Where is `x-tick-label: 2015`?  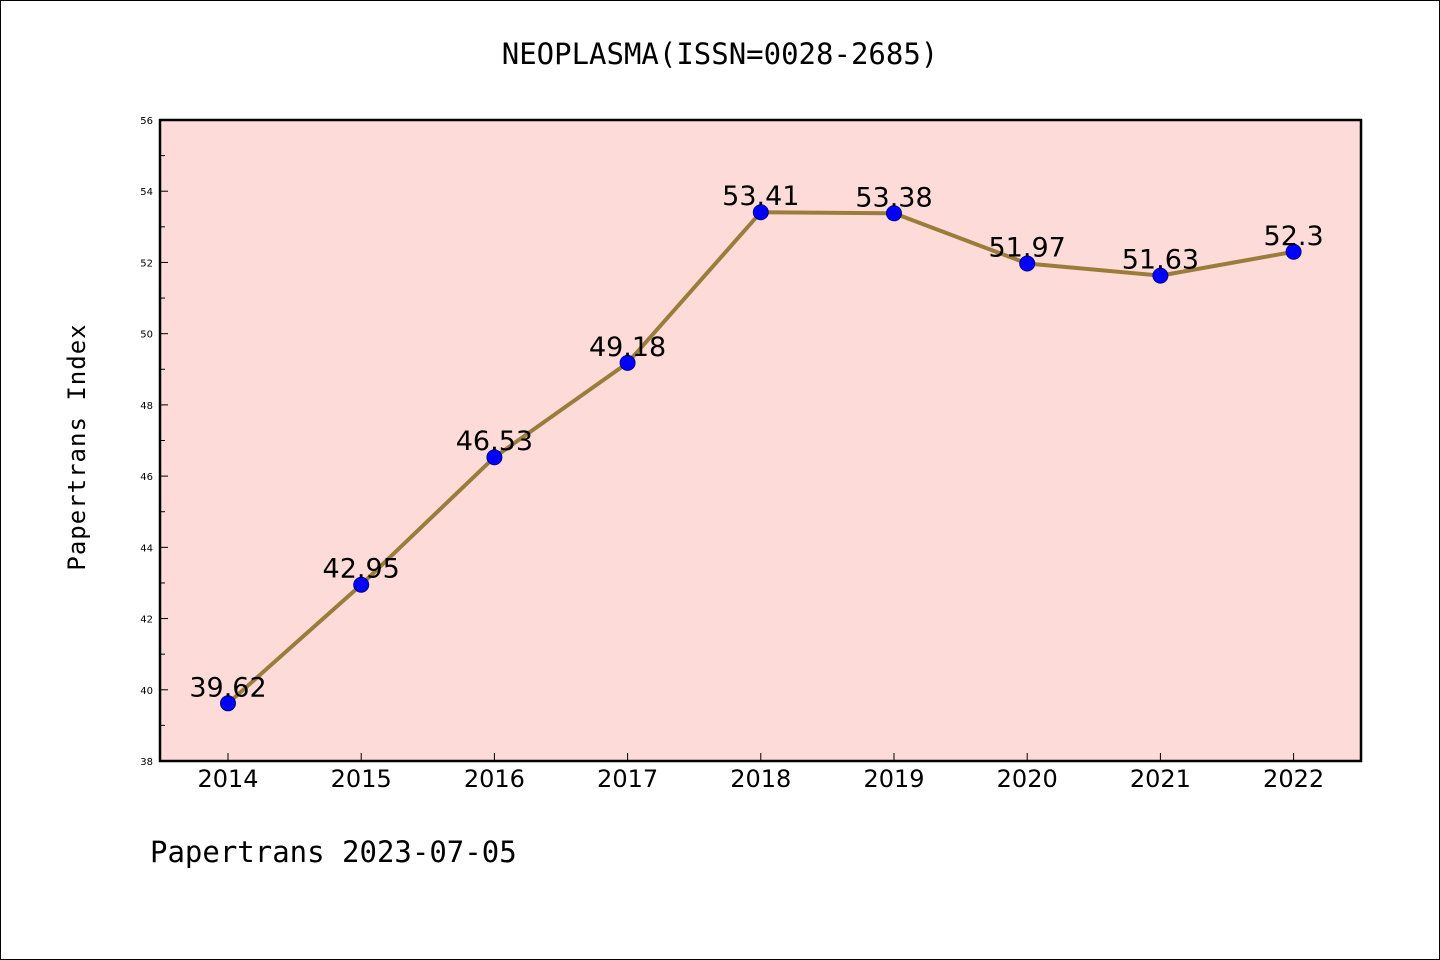 x-tick-label: 2015 is located at coordinates (361, 779).